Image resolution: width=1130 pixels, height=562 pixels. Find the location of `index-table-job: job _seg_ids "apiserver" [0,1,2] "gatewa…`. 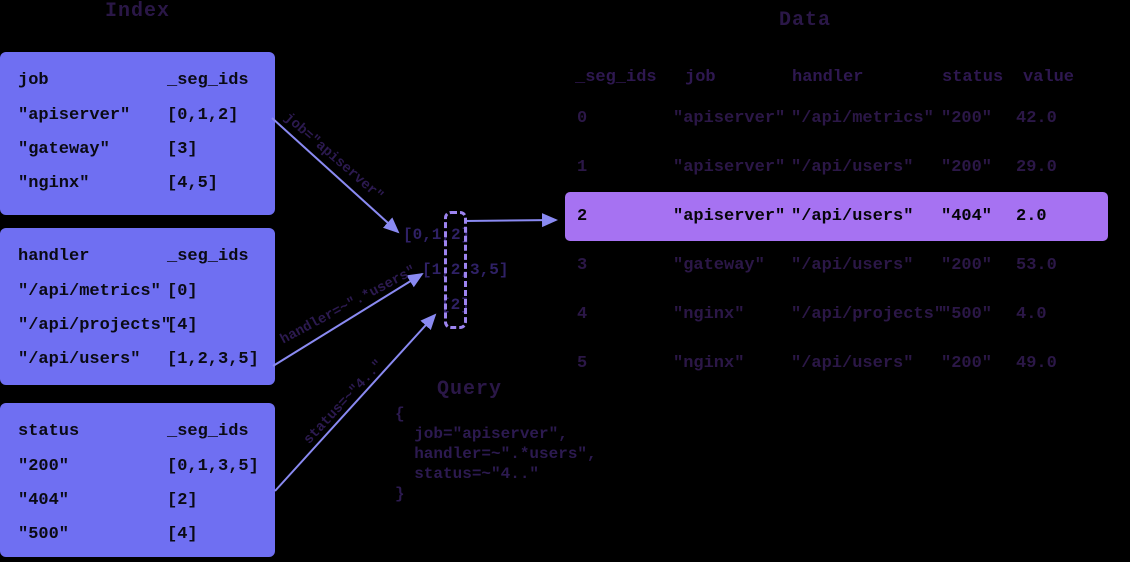

index-table-job: job _seg_ids "apiserver" [0,1,2] "gatewa… is located at coordinates (137, 133).